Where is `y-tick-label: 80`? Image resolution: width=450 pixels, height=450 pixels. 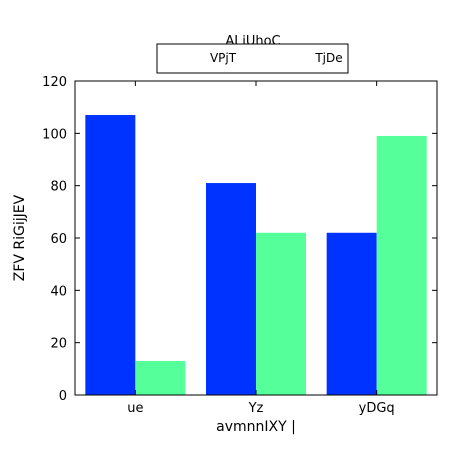 y-tick-label: 80 is located at coordinates (58, 187).